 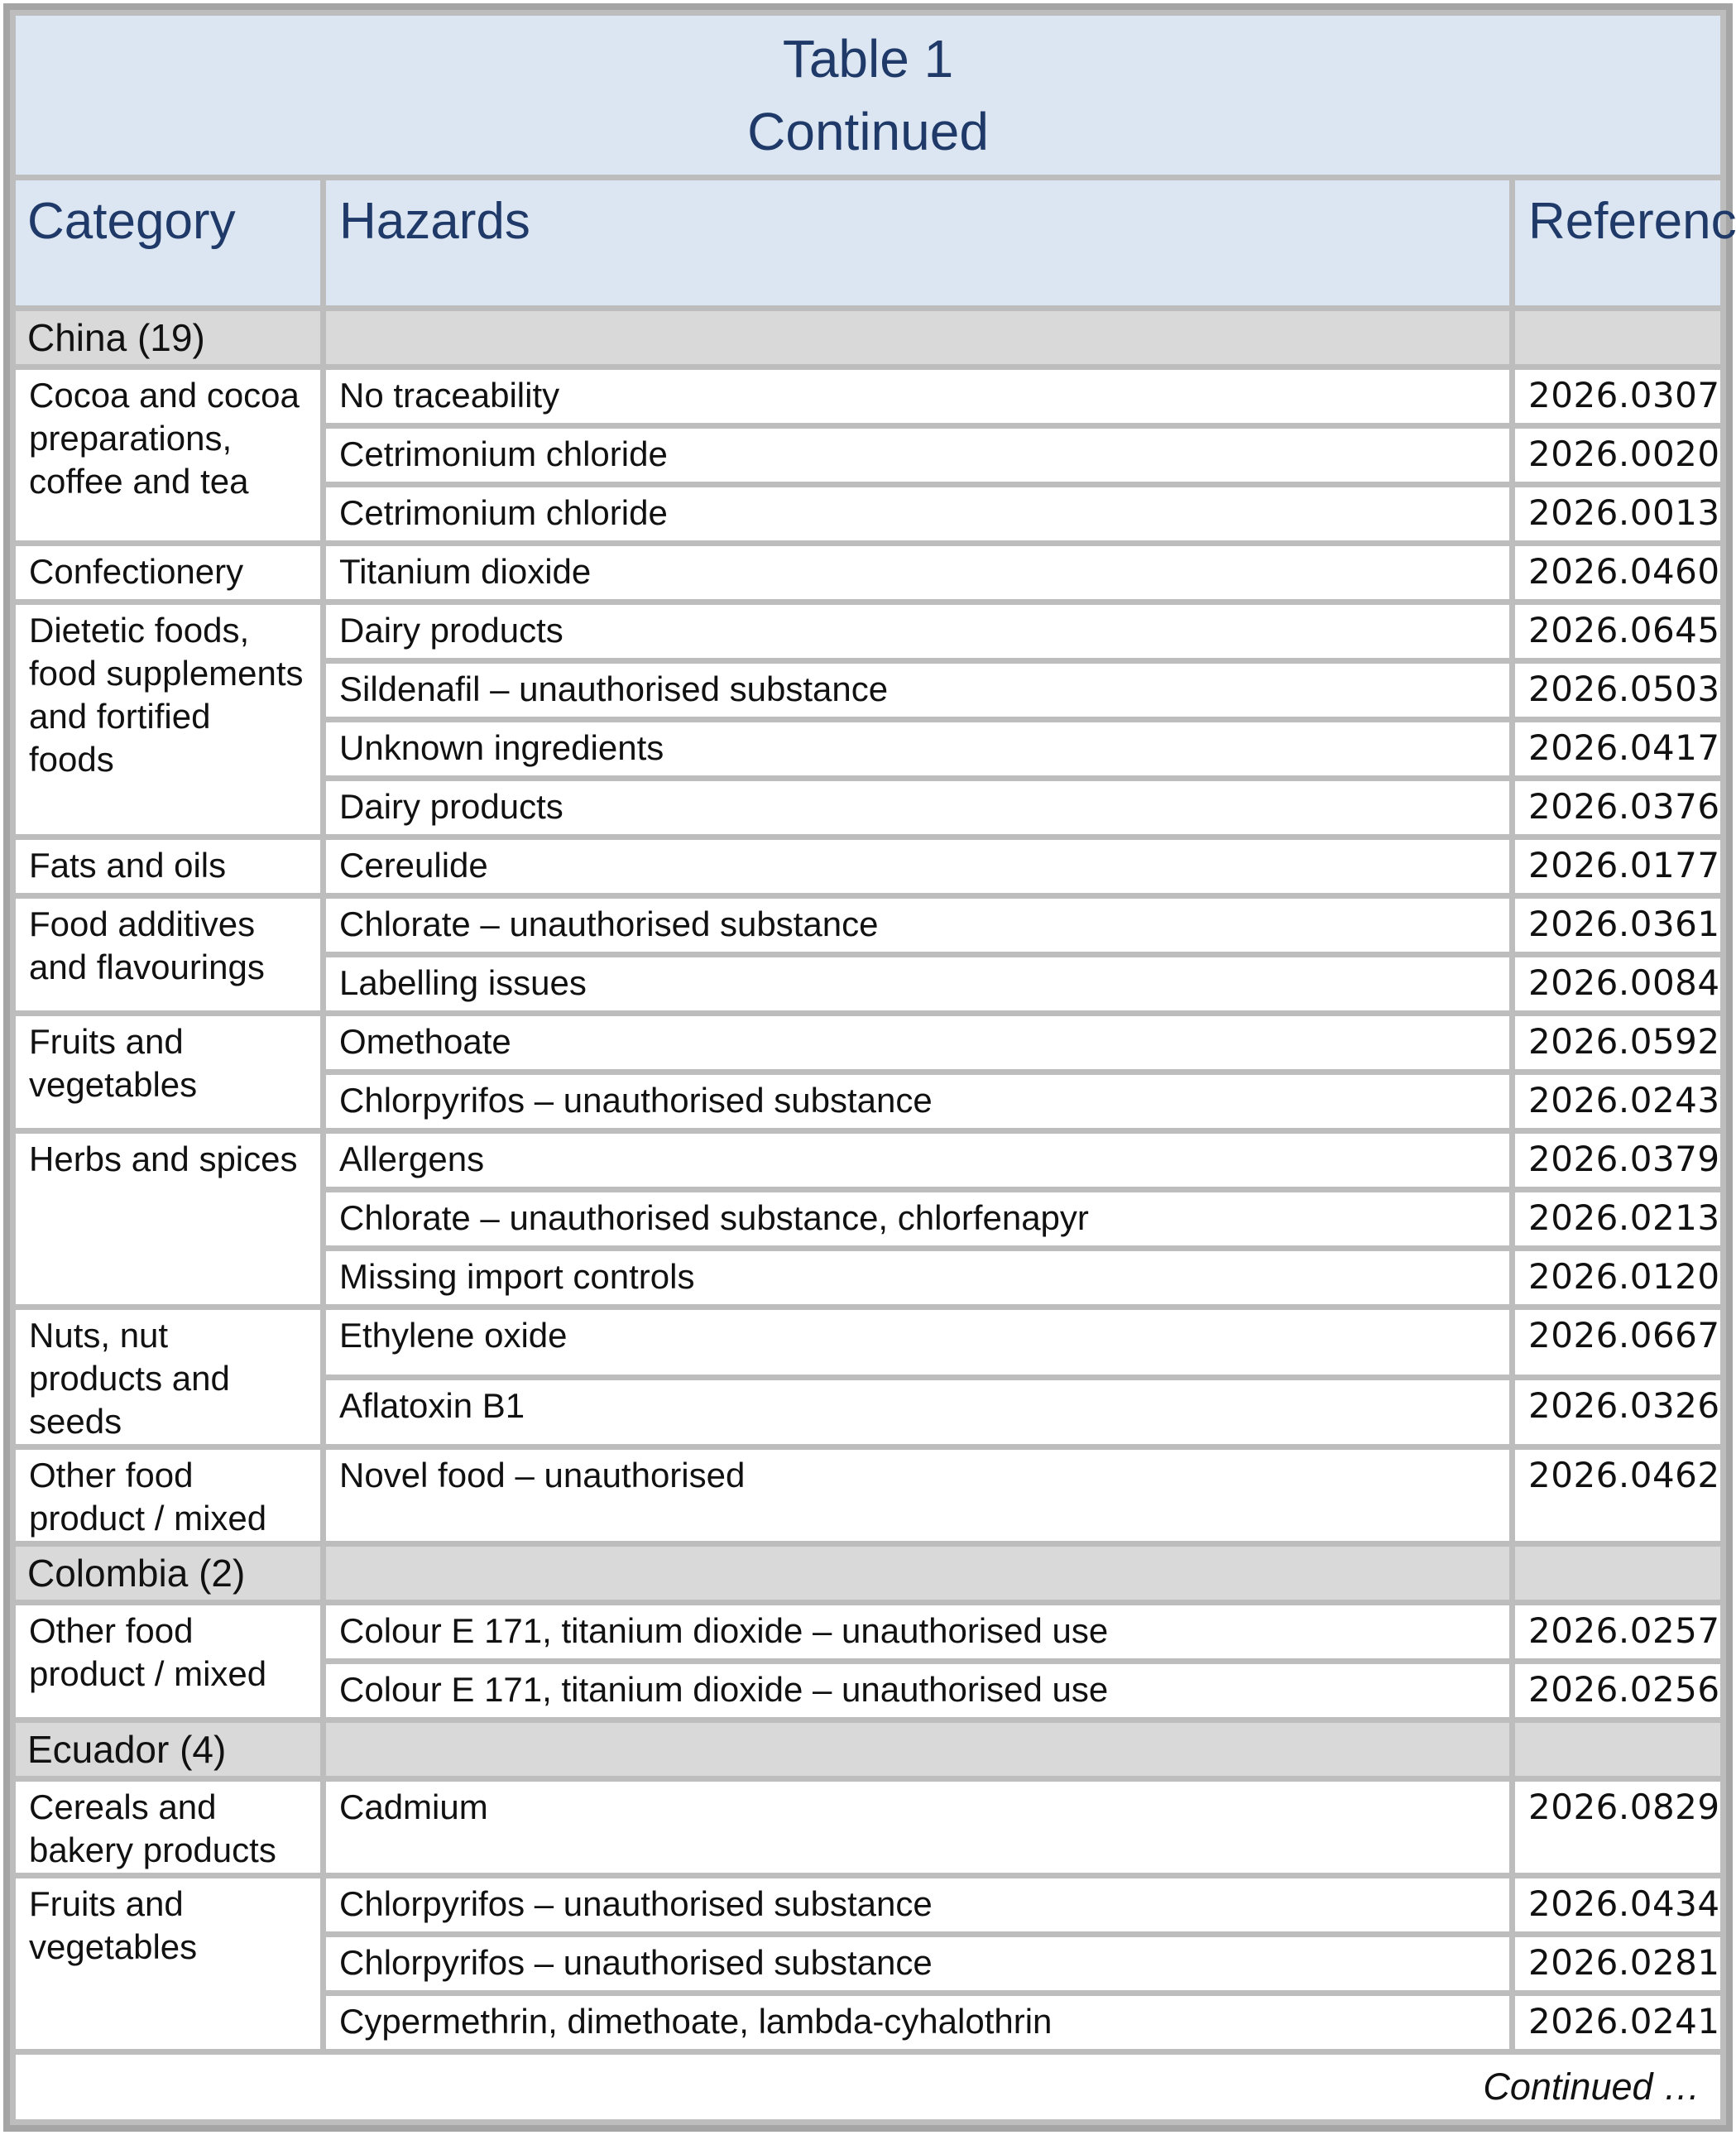 I want to click on reference-cell: 2026.0307, so click(x=1618, y=397).